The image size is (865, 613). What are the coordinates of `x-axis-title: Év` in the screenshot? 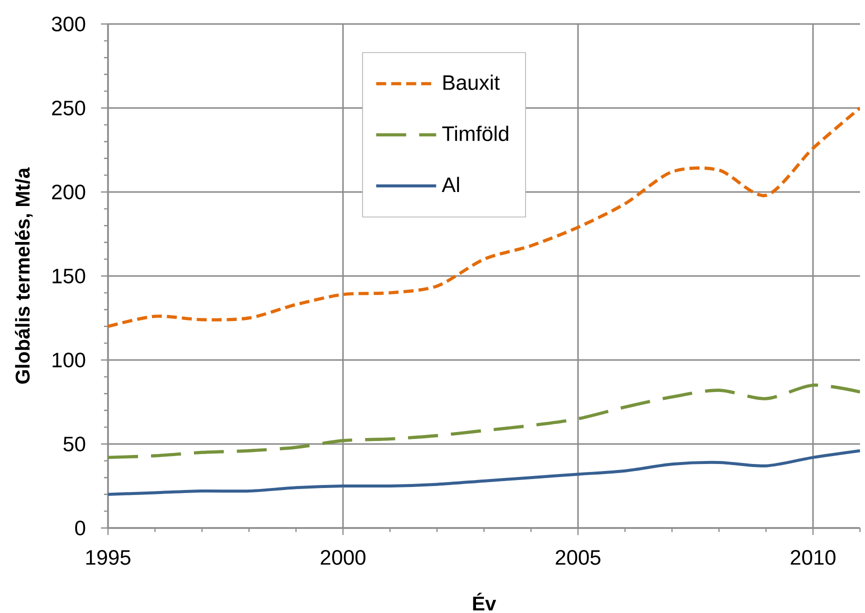 It's located at (484, 601).